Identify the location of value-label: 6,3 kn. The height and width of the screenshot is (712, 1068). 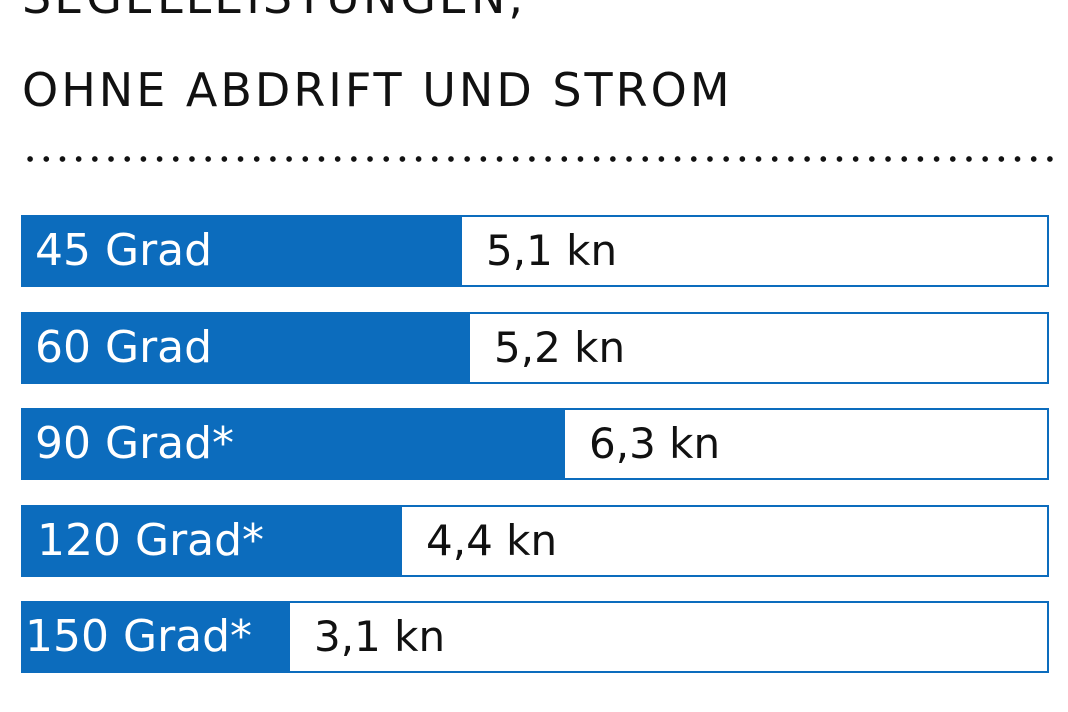
(655, 443).